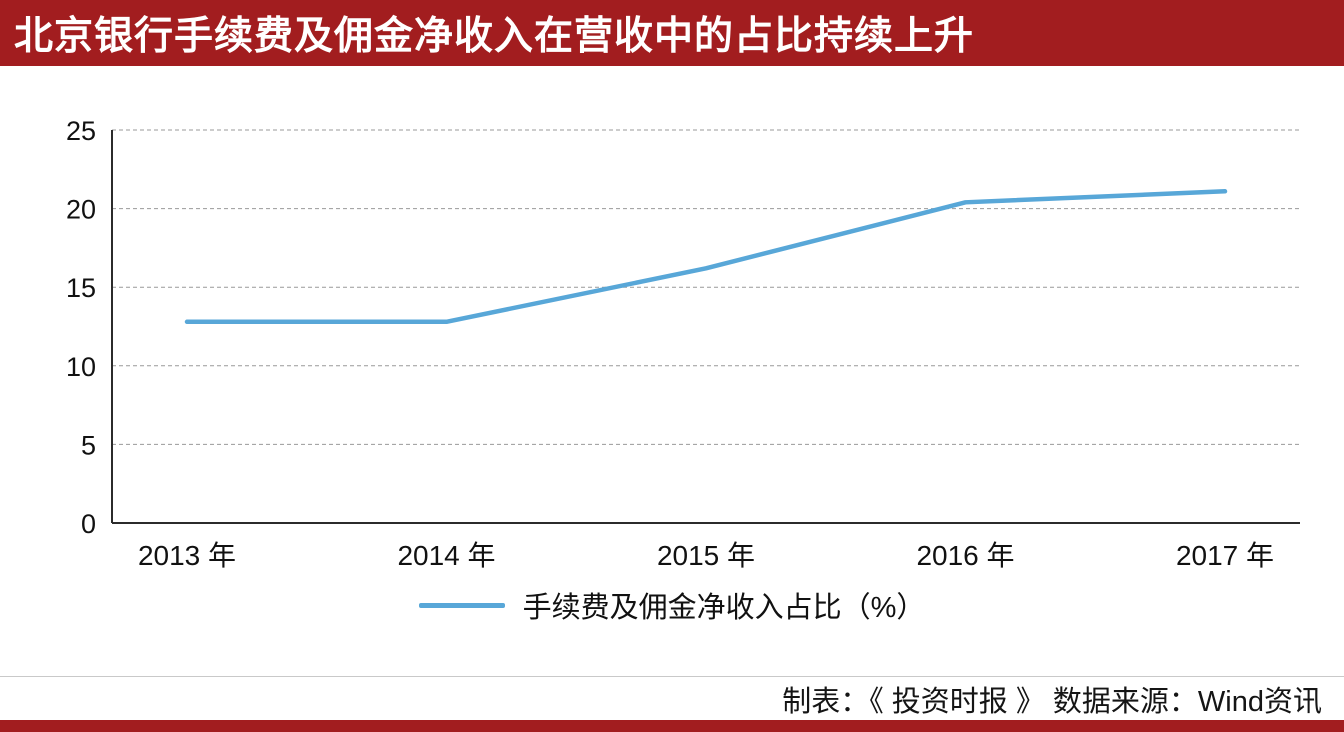 The height and width of the screenshot is (732, 1344). Describe the element at coordinates (1225, 555) in the screenshot. I see `x-tick-label: 2017 年` at that location.